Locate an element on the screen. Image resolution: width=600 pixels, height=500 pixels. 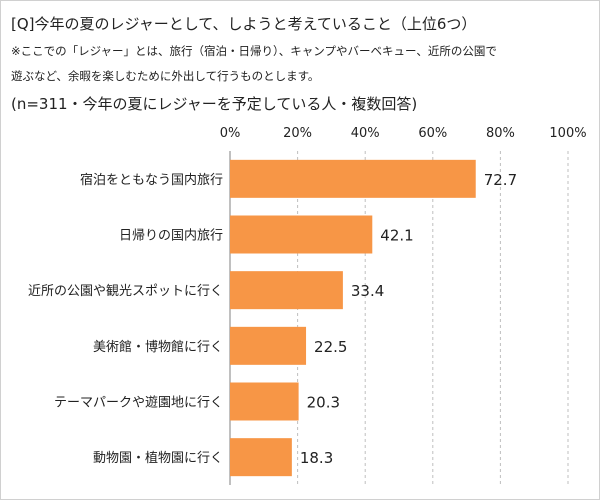
data-label: 18.3 is located at coordinates (316, 458).